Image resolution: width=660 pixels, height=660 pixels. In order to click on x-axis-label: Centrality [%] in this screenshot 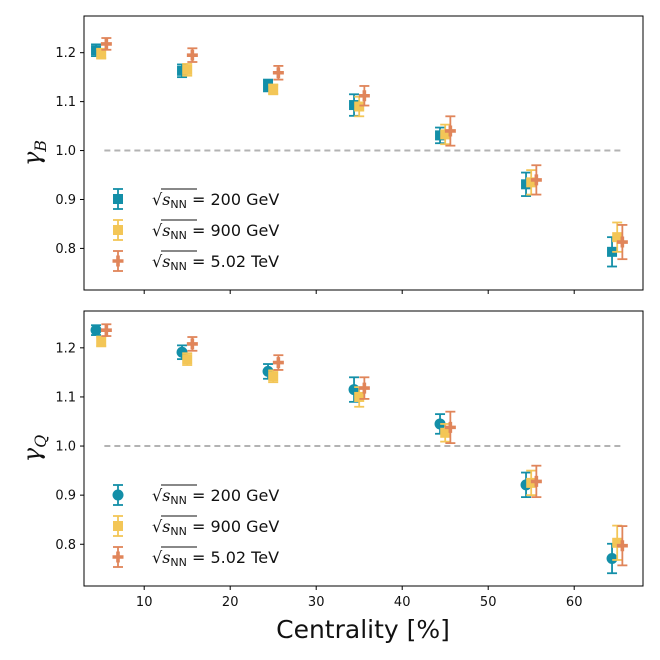, I will do `click(363, 629)`.